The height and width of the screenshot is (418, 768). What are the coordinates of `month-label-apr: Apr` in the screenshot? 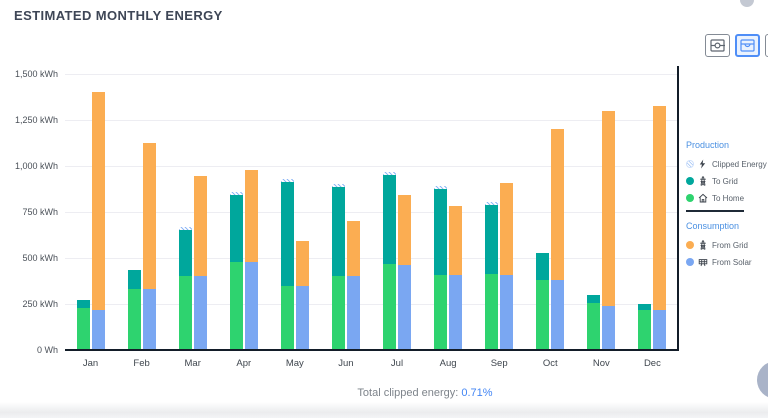 It's located at (244, 363).